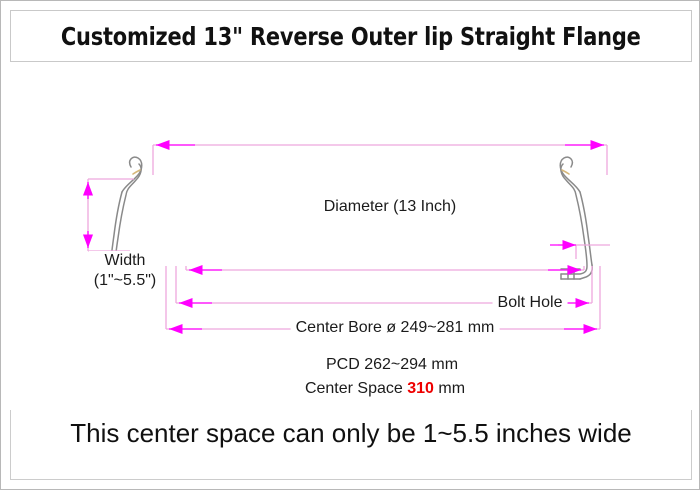 The image size is (700, 490). I want to click on callout-label-bolt-hole: Bolt Hole, so click(530, 303).